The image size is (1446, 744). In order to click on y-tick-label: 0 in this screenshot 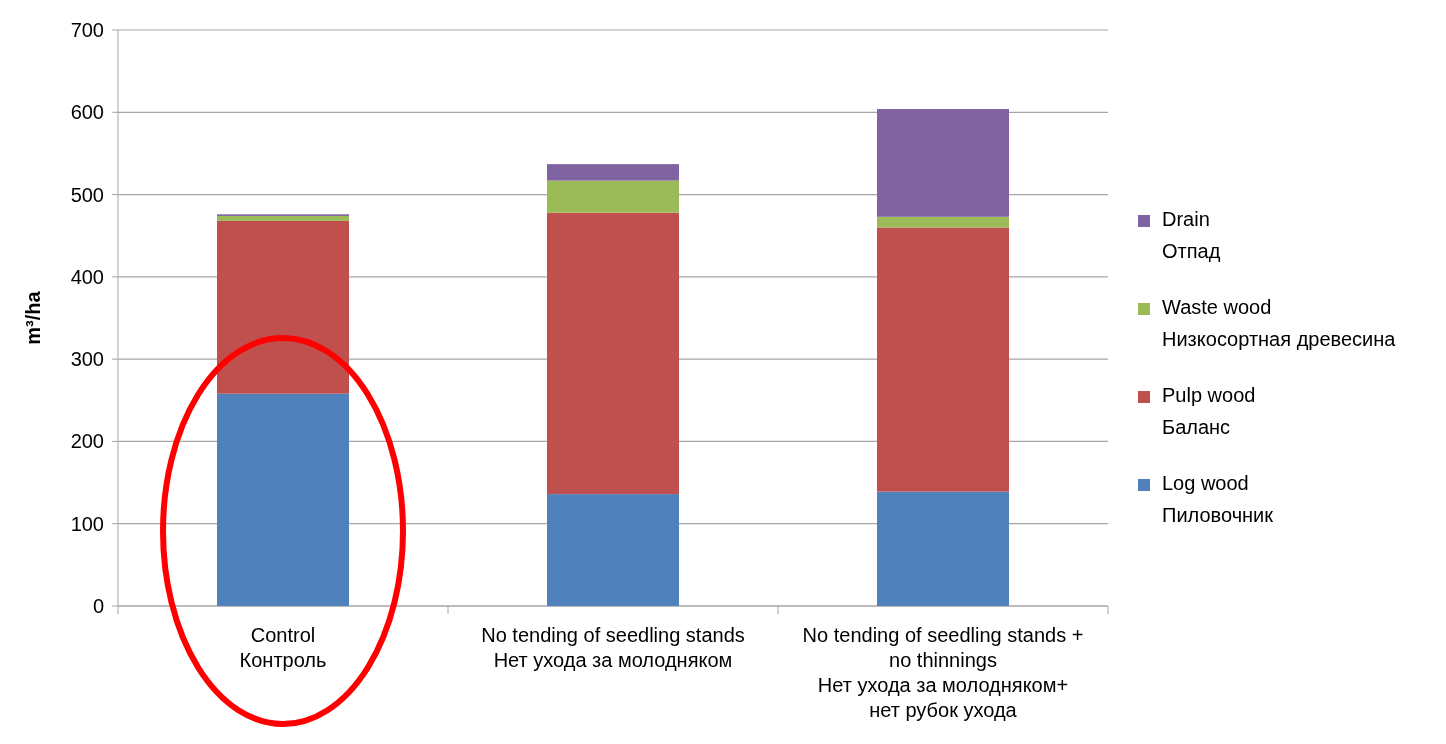, I will do `click(98, 606)`.